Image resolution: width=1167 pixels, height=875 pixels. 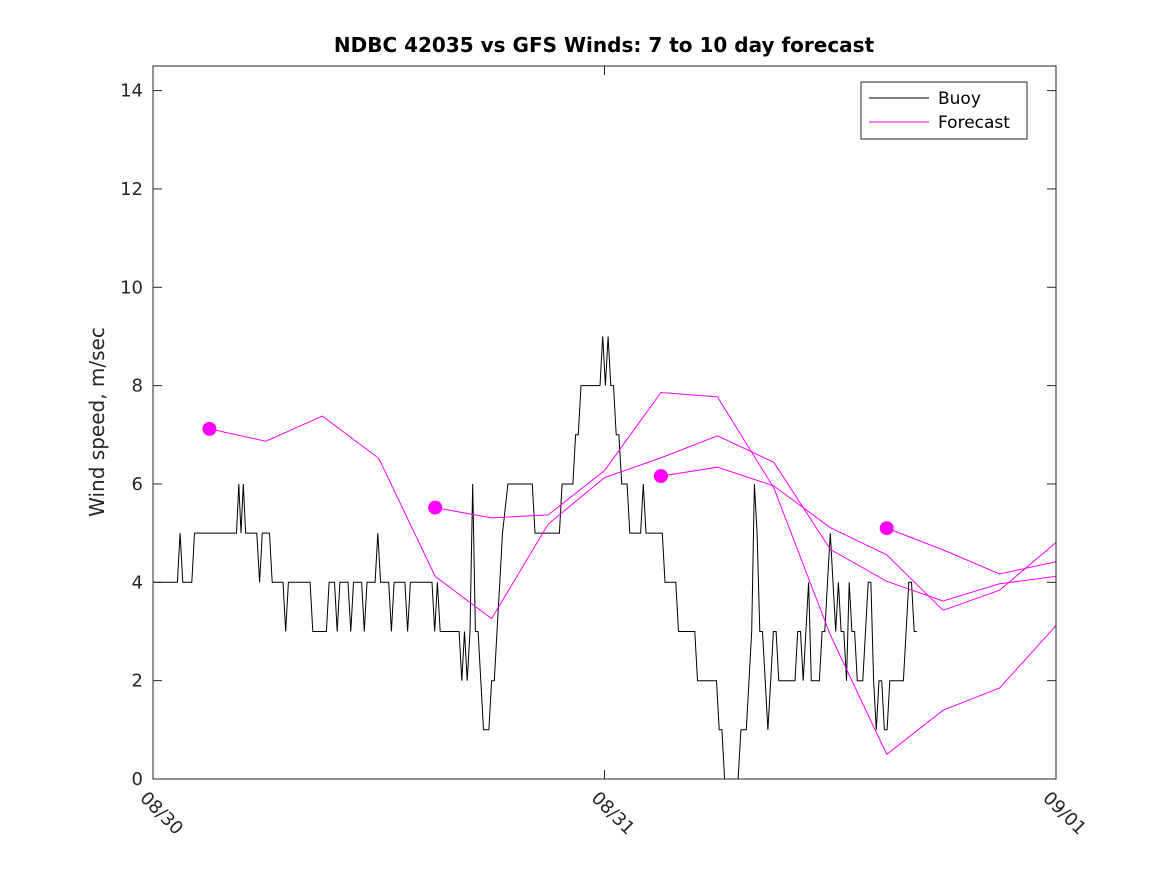 What do you see at coordinates (959, 99) in the screenshot?
I see `legend-buoy-label: Buoy` at bounding box center [959, 99].